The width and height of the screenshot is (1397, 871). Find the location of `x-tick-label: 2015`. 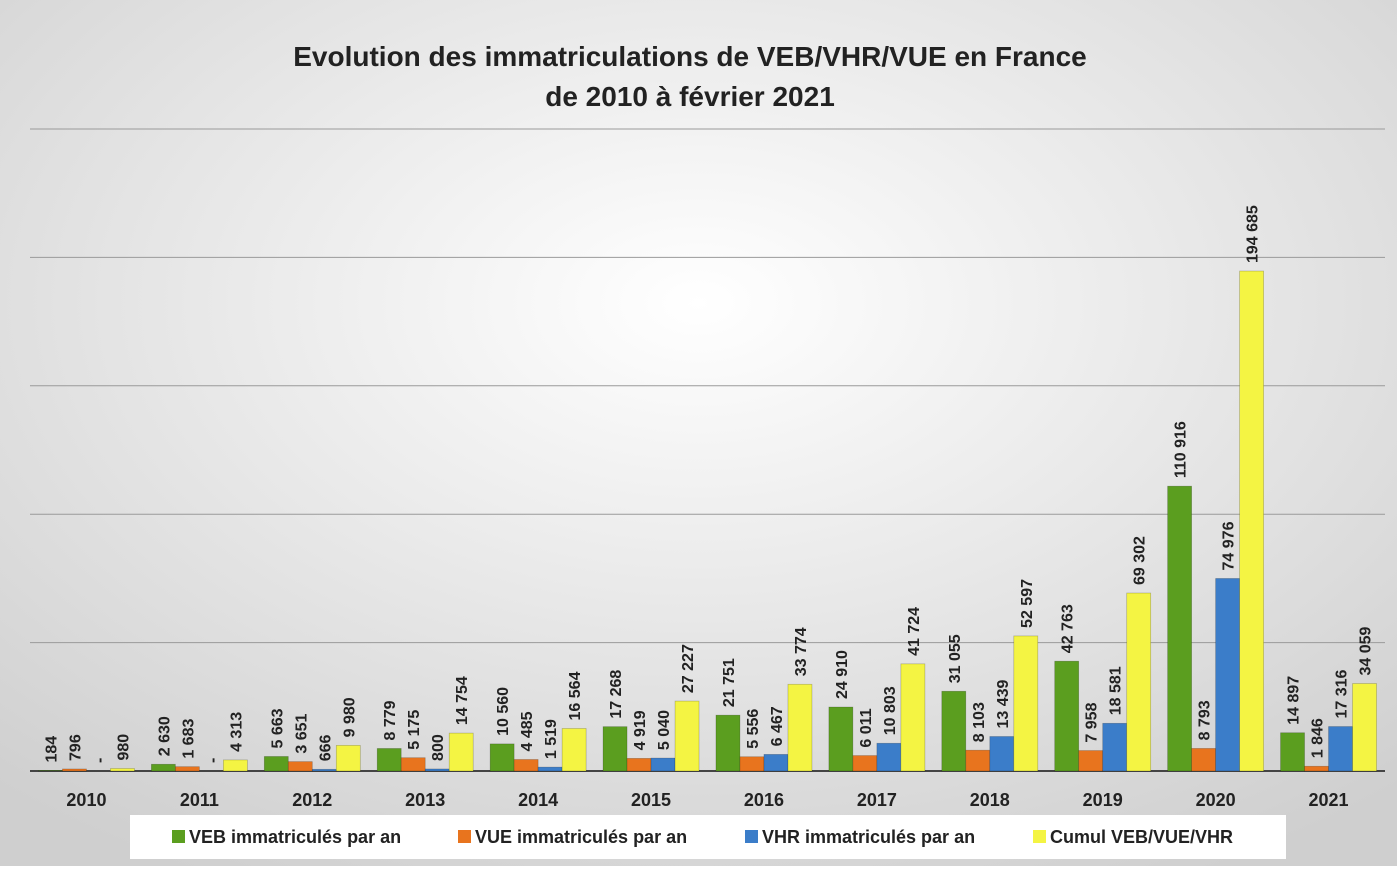

x-tick-label: 2015 is located at coordinates (651, 800).